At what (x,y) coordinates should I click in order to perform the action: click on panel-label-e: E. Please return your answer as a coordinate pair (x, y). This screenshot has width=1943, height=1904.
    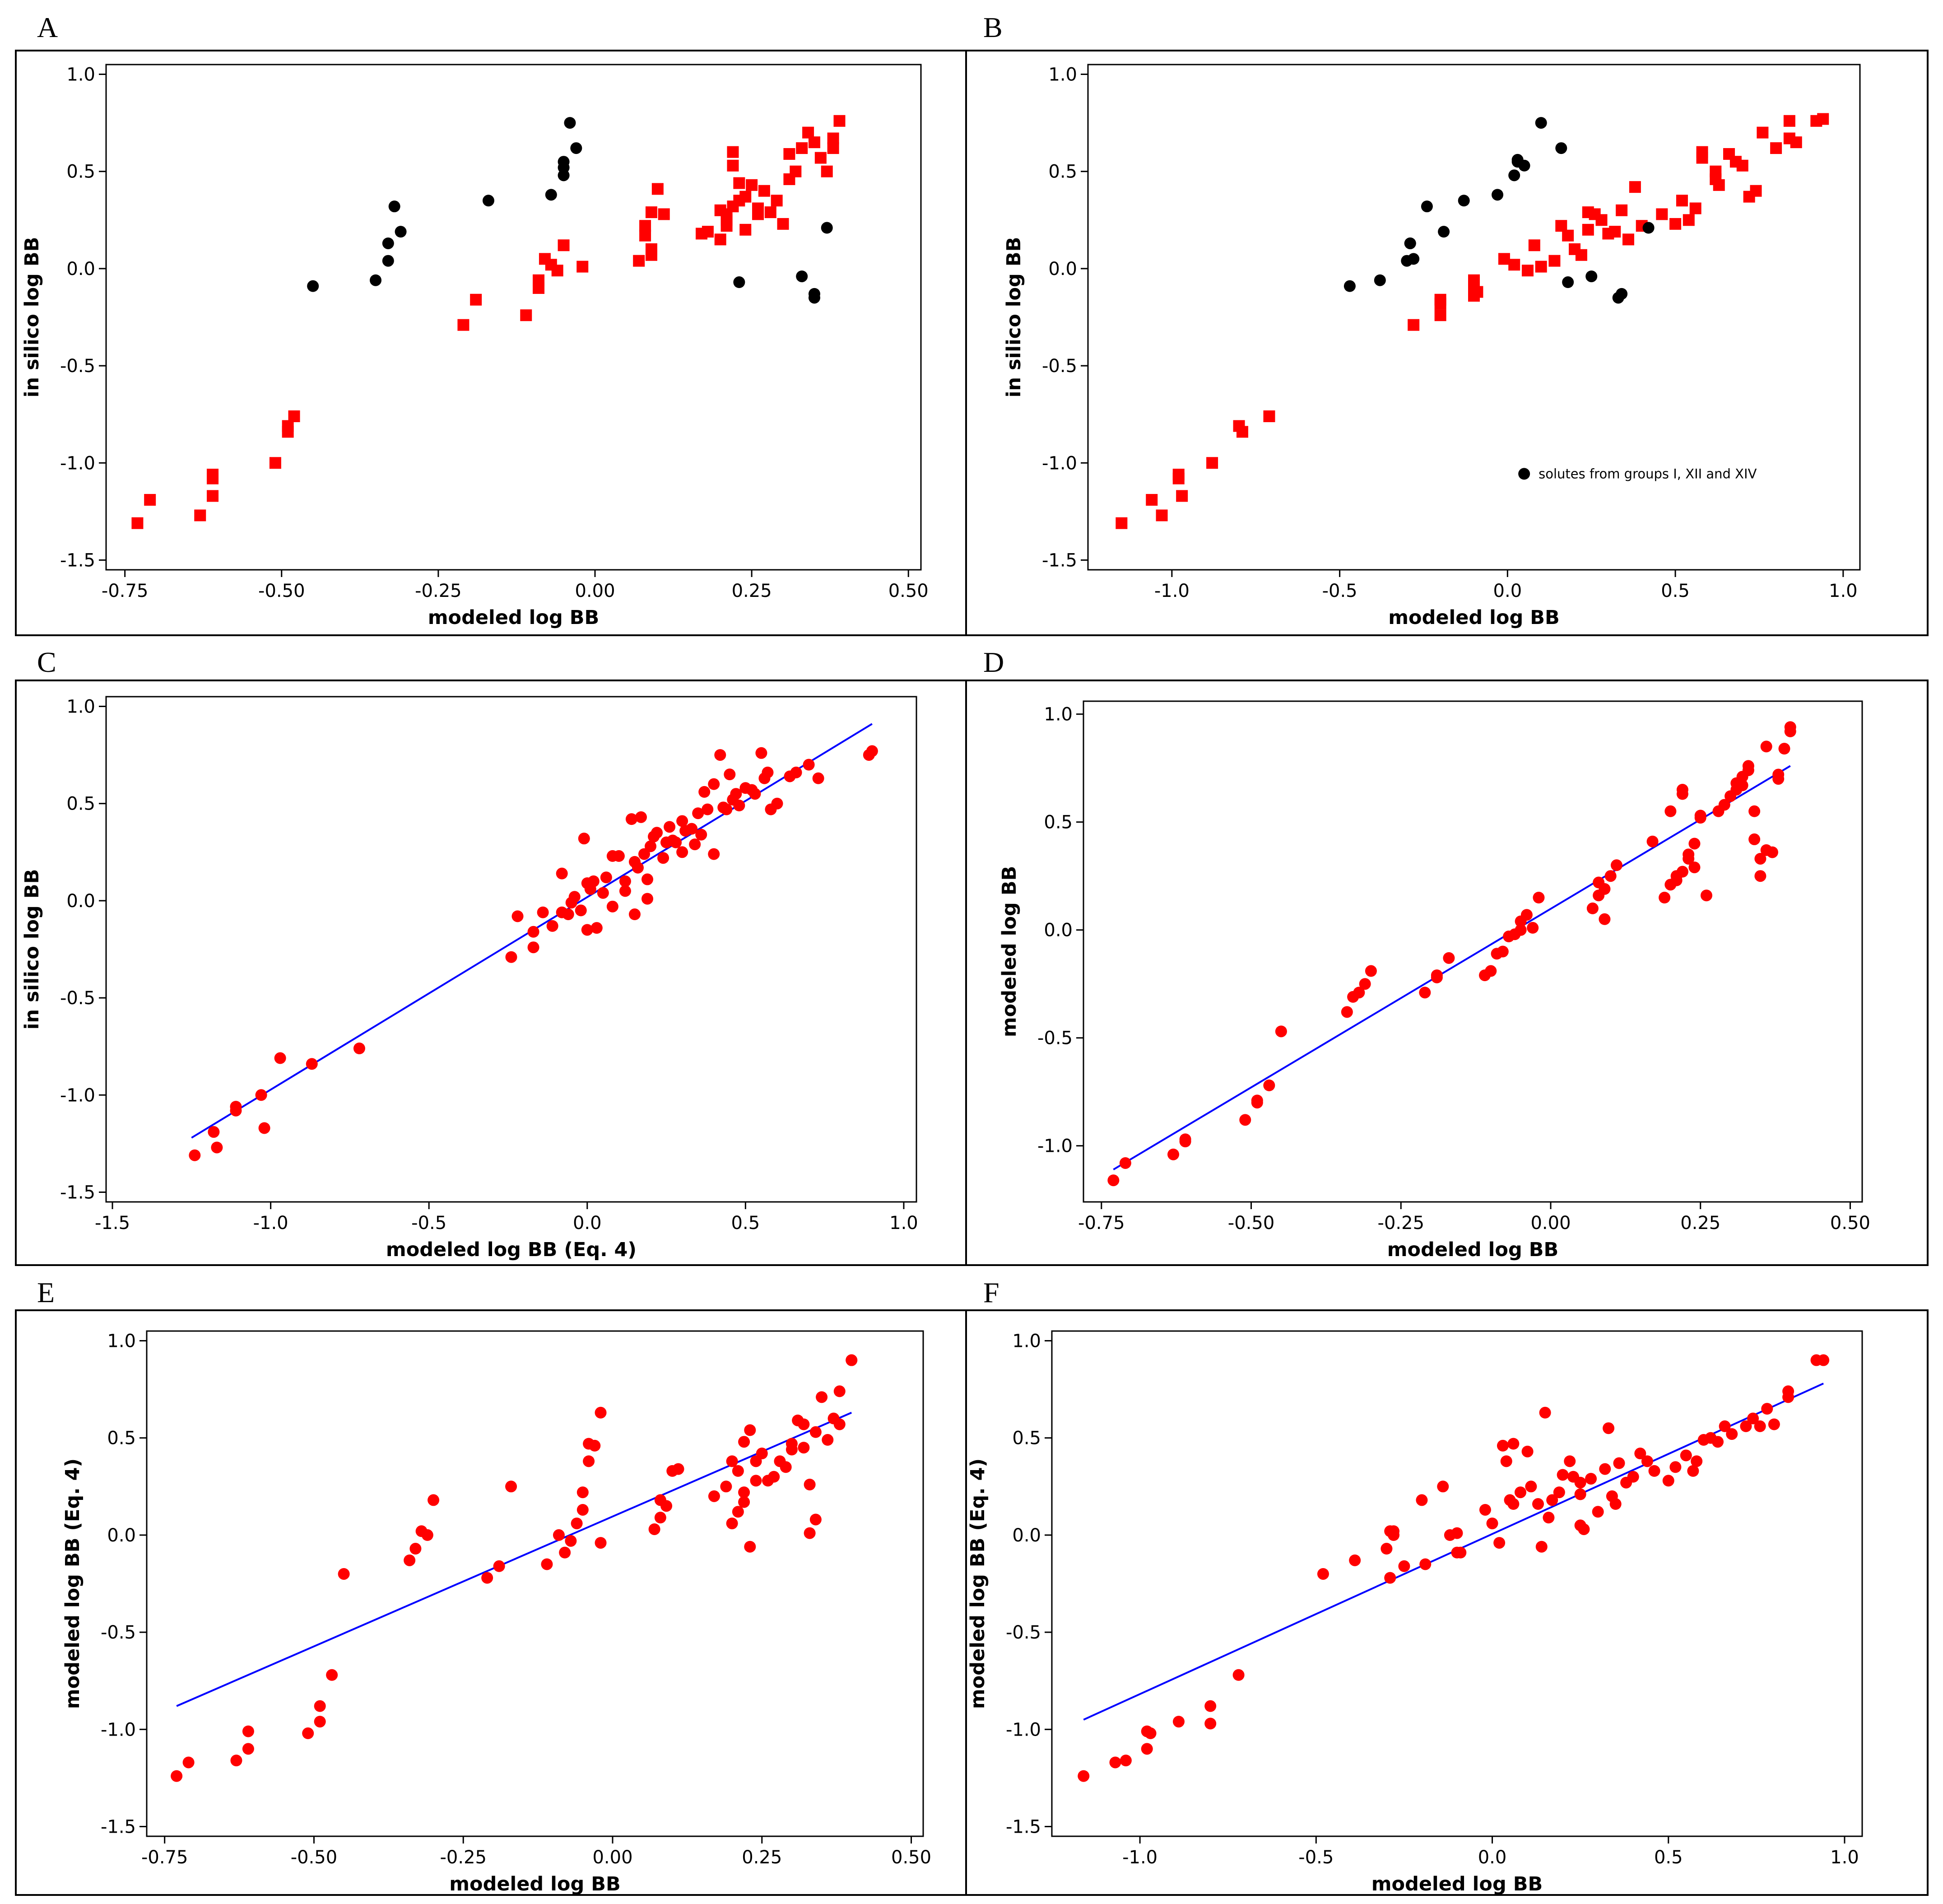
    Looking at the image, I should click on (46, 1292).